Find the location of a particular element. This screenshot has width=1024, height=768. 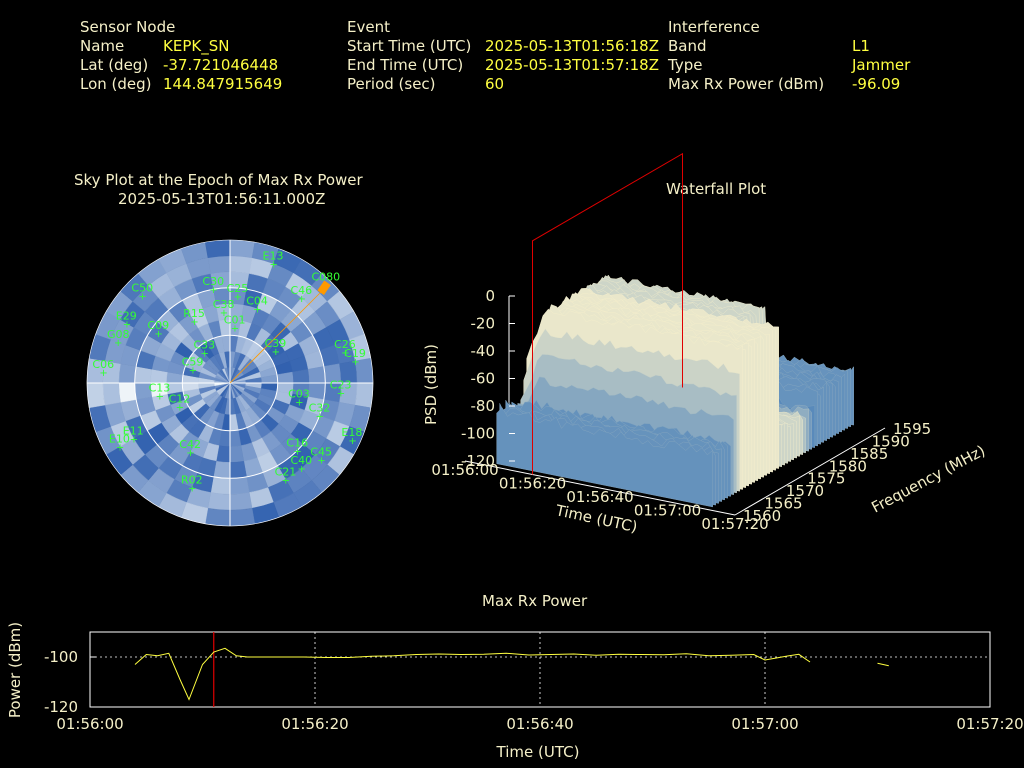

satellite-label: C06 is located at coordinates (103, 364).